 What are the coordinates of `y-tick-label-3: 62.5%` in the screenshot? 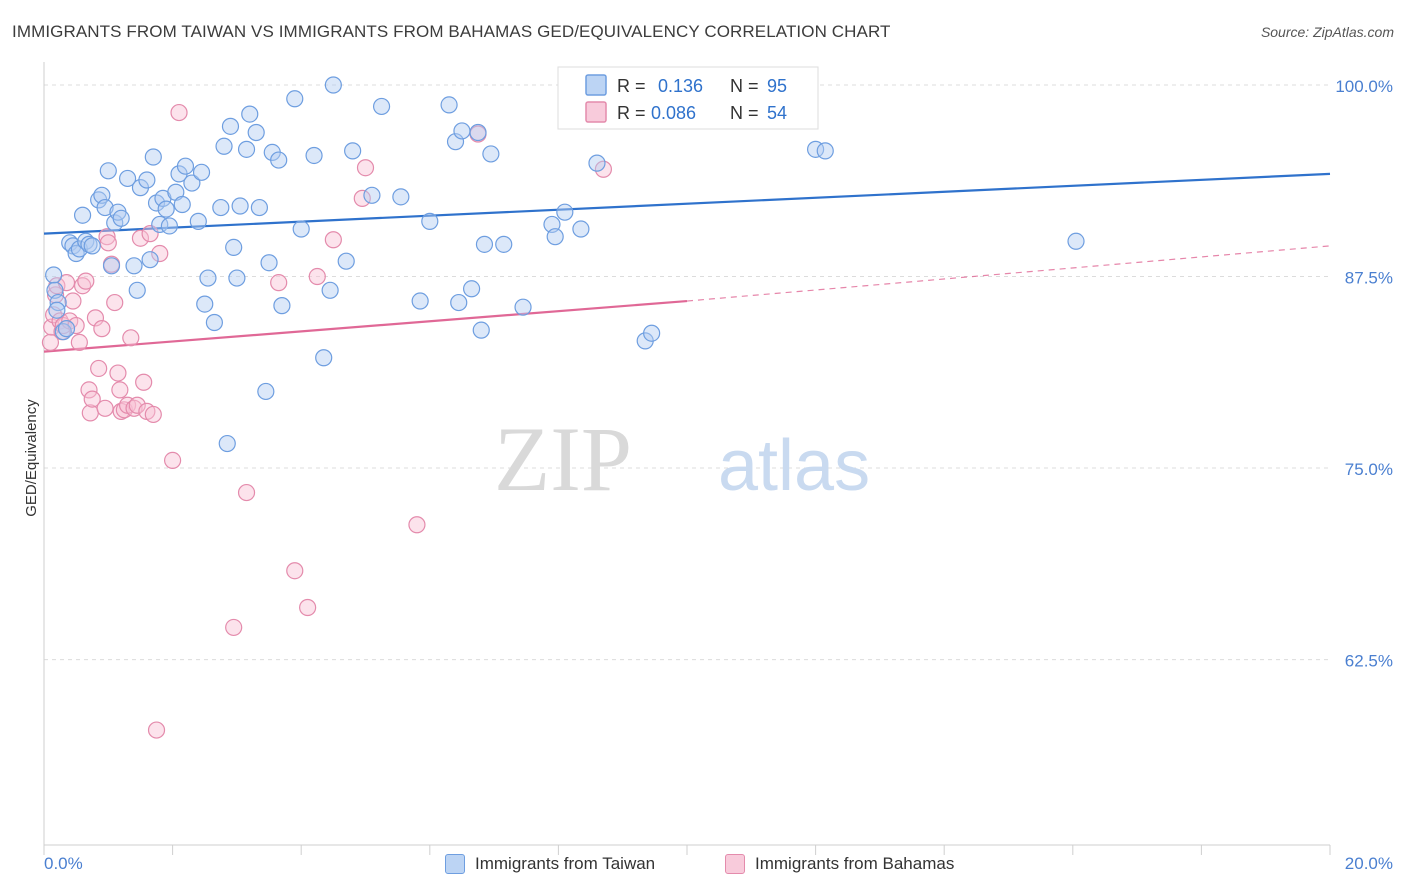 It's located at (1369, 661).